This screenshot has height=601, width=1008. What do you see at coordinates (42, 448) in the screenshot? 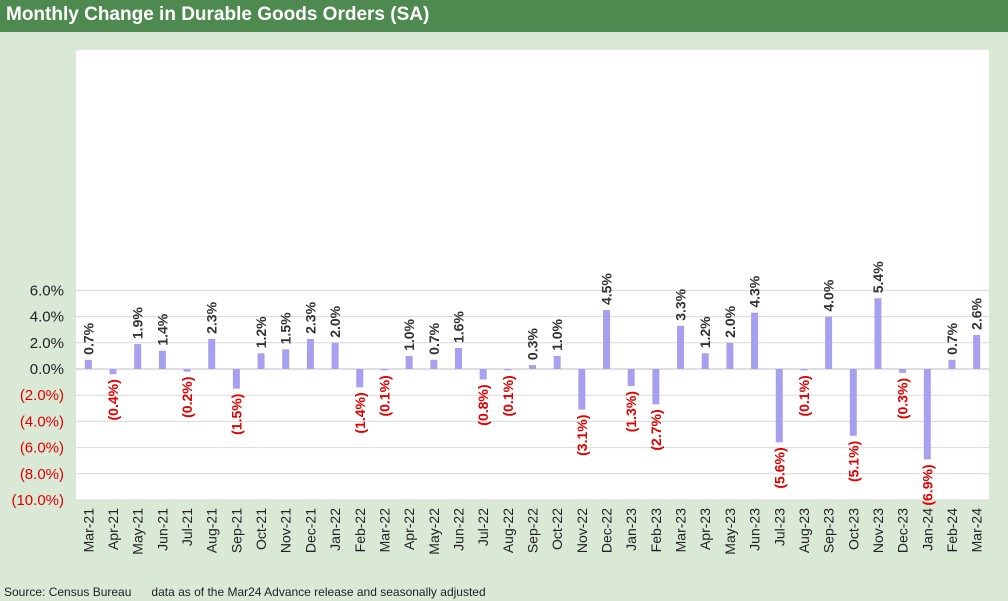
I see `y-tick-label: (6.0%)` at bounding box center [42, 448].